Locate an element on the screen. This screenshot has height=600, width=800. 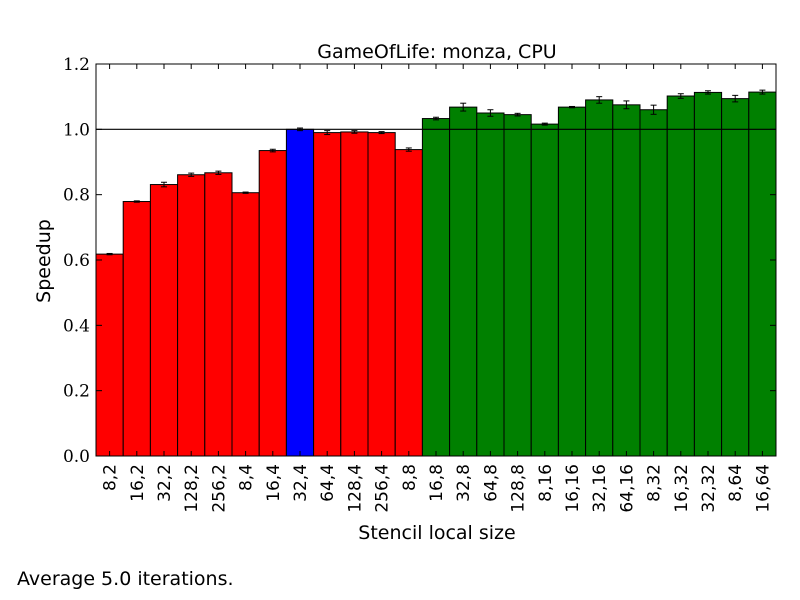
x-tick-label: 8,16 is located at coordinates (546, 483).